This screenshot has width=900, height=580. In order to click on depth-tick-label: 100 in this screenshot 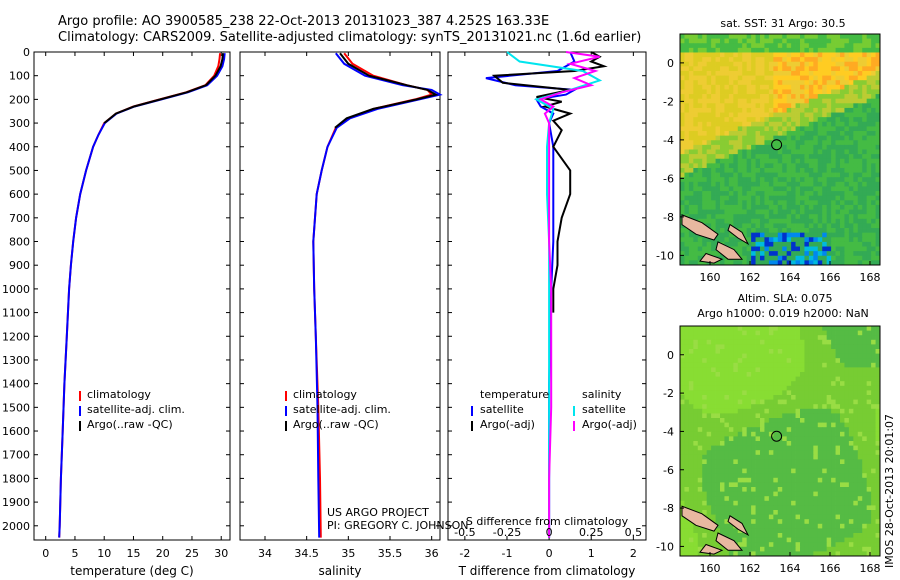, I will do `click(19, 76)`.